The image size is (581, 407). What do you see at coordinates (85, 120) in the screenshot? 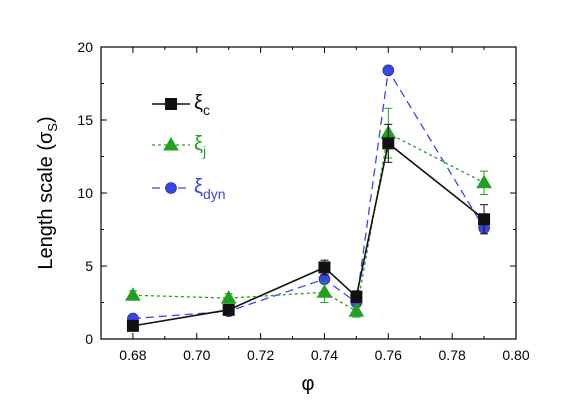
I see `y-tick-label: 15` at bounding box center [85, 120].